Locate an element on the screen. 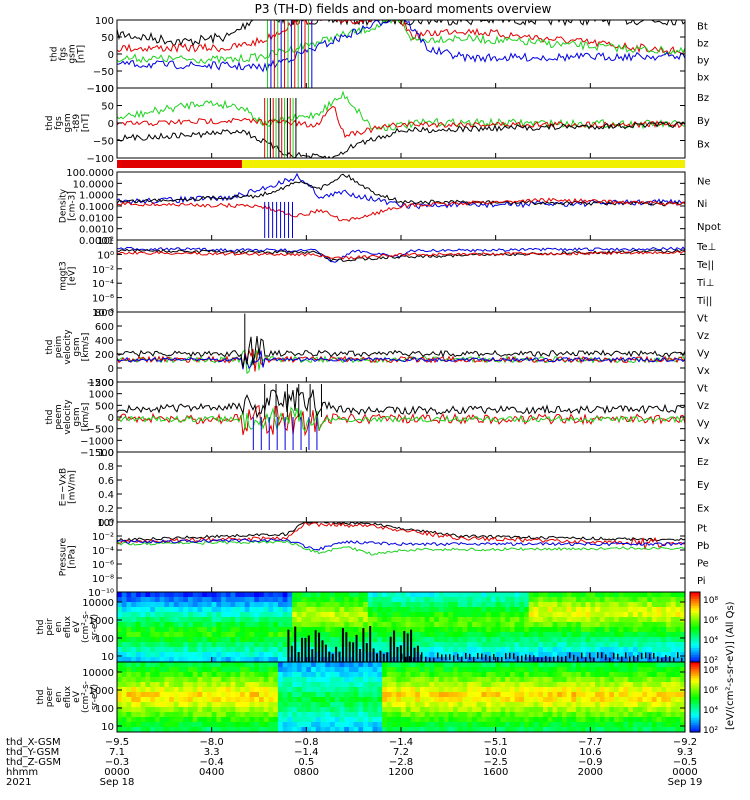 The height and width of the screenshot is (800, 750). ytick-label: 10000 is located at coordinates (98, 603).